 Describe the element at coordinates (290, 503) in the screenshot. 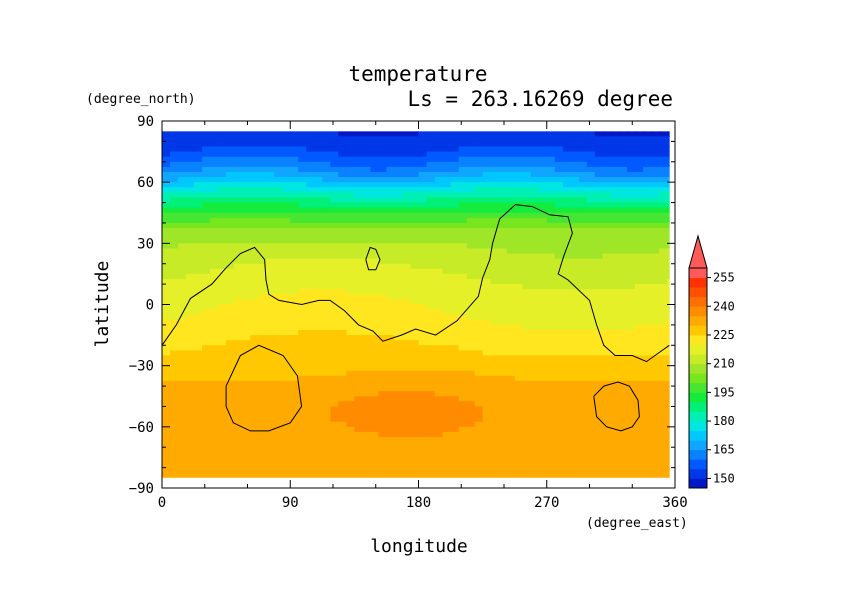

I see `x-tick-label: 90` at that location.